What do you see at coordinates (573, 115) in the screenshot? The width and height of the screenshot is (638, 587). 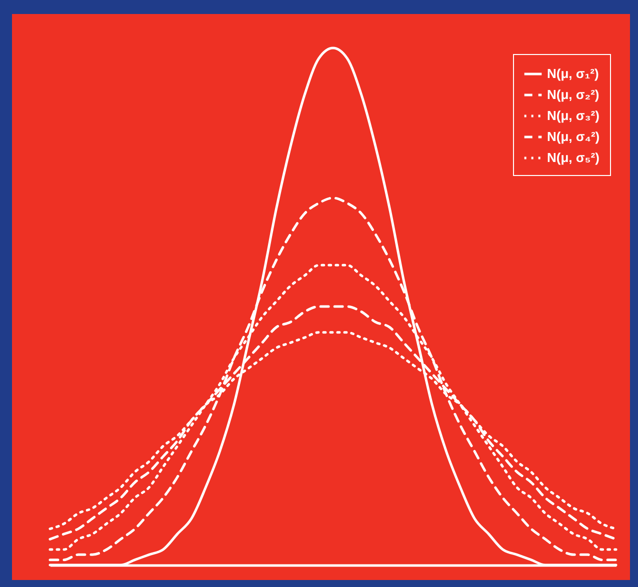 I see `legend-label: N(μ, σ₃²)` at bounding box center [573, 115].